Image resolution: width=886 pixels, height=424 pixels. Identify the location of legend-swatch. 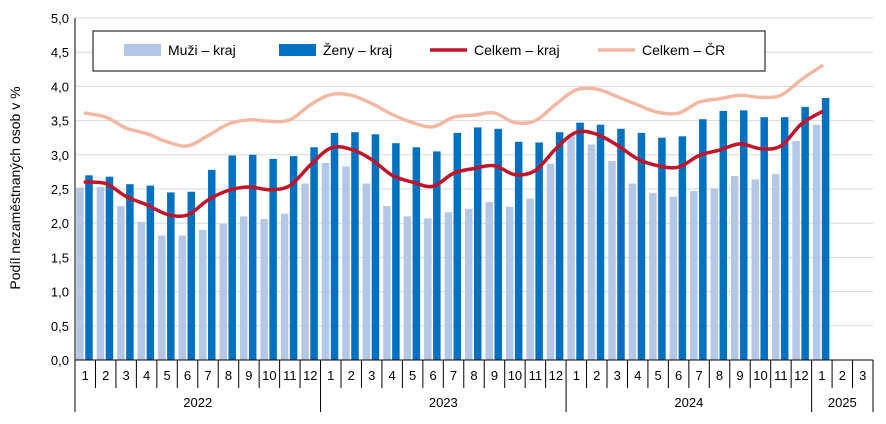
(142, 50).